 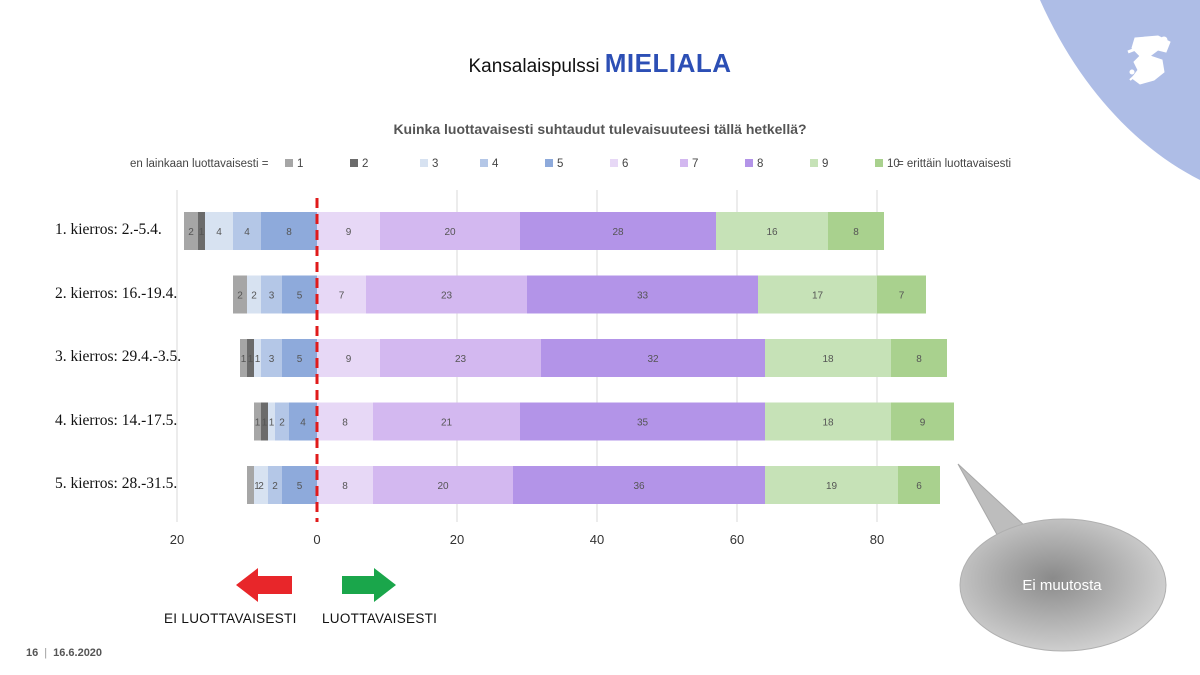 What do you see at coordinates (247, 231) in the screenshot?
I see `bar-segment-4: 4` at bounding box center [247, 231].